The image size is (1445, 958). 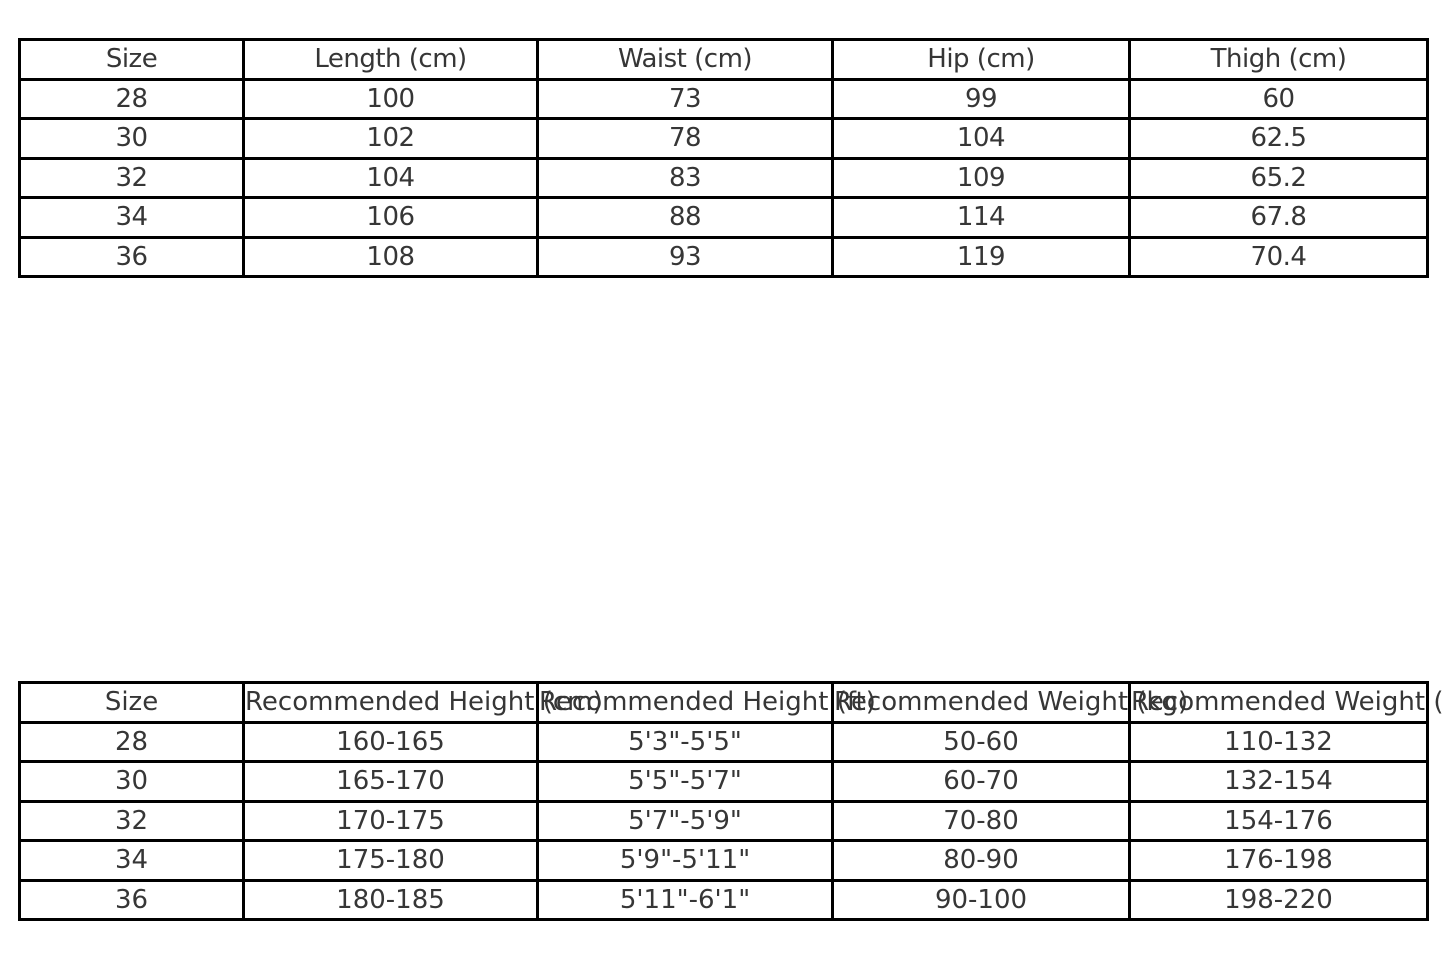 I want to click on table-row: 34 175-180 5'9"-5'11" 80-90 176-198, so click(x=723, y=860).